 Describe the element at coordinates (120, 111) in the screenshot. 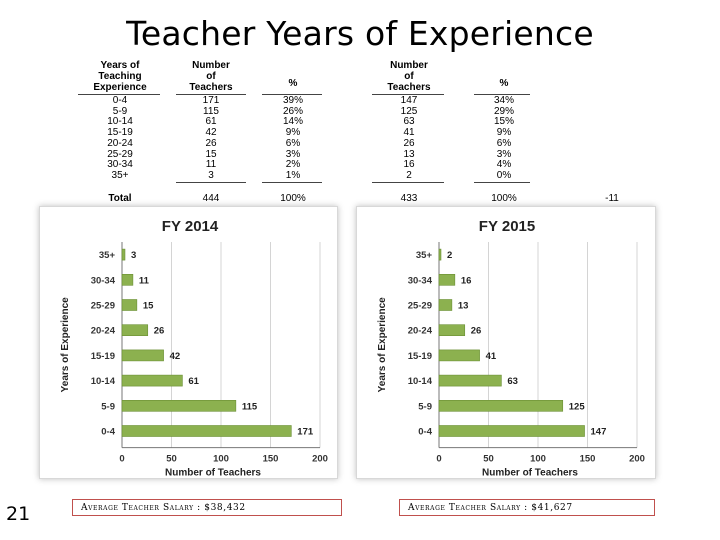

I see `table-cell-exp: 5-9` at that location.